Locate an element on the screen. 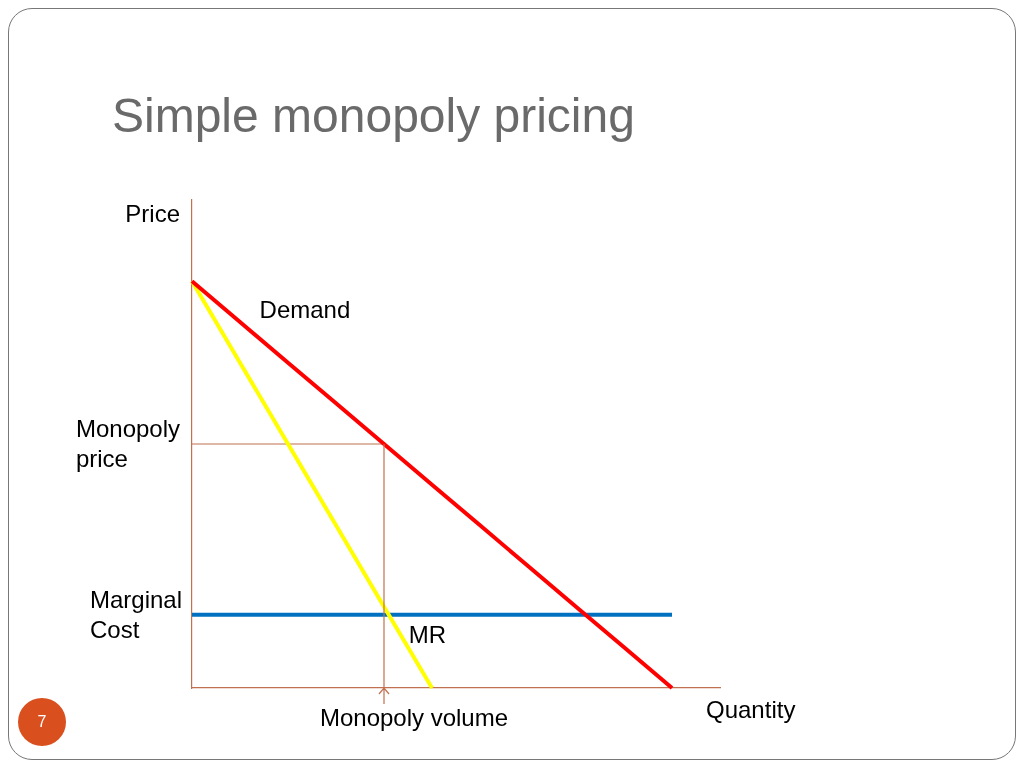 The image size is (1024, 768). text: 7 is located at coordinates (42, 722).